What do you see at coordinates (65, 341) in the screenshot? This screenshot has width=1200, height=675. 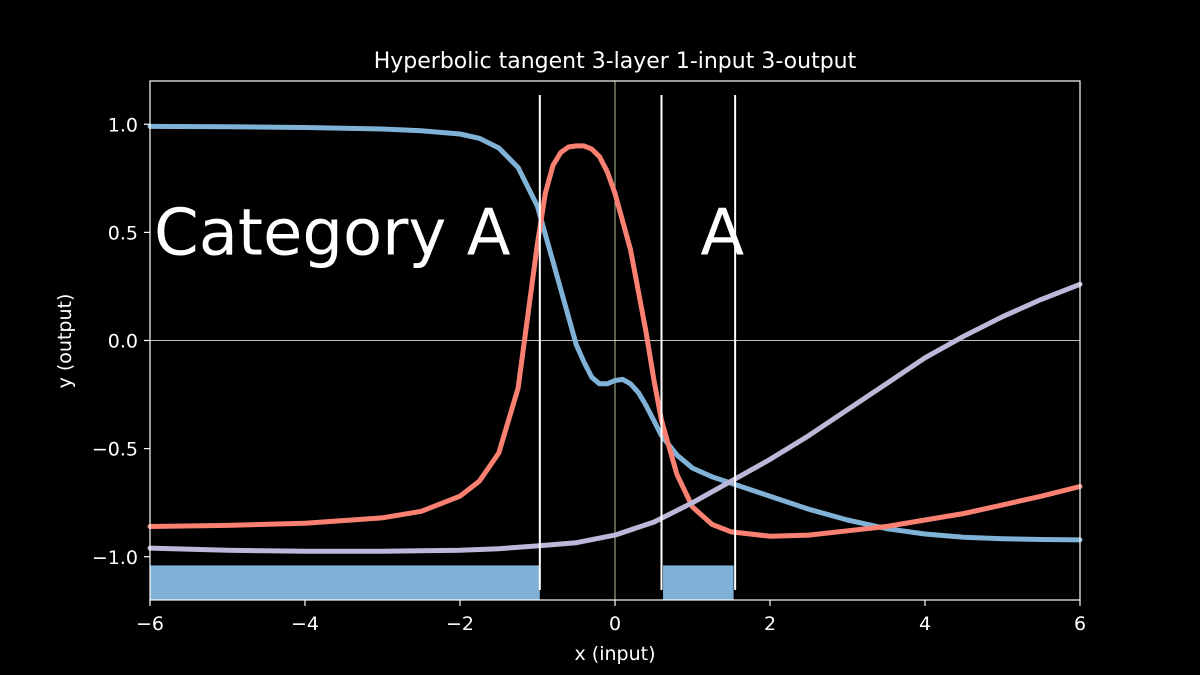 I see `y-axis-label: y (output)` at bounding box center [65, 341].